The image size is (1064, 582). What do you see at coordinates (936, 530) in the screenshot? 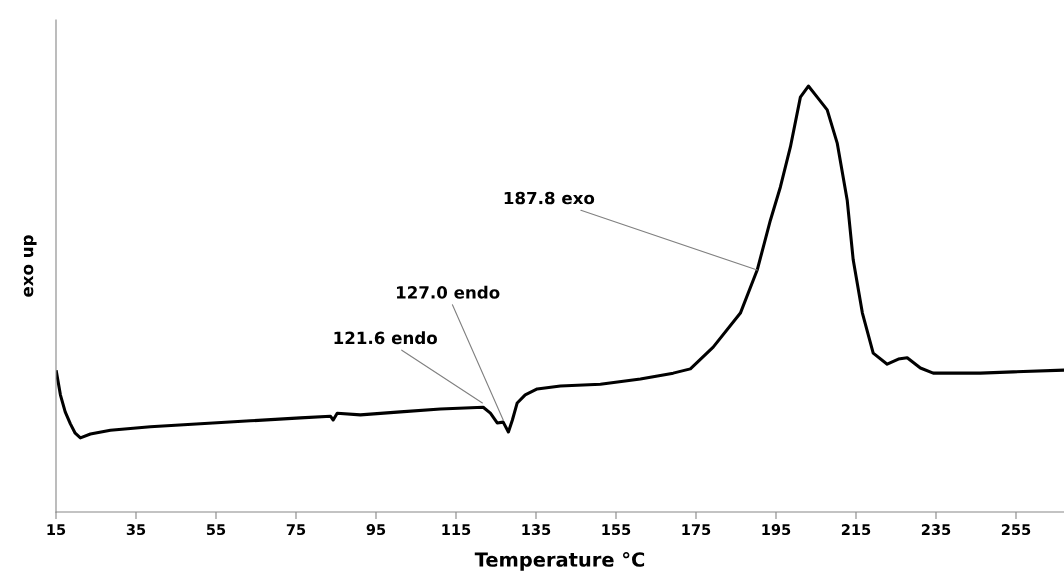
I see `x-tick-label: 235` at bounding box center [936, 530].